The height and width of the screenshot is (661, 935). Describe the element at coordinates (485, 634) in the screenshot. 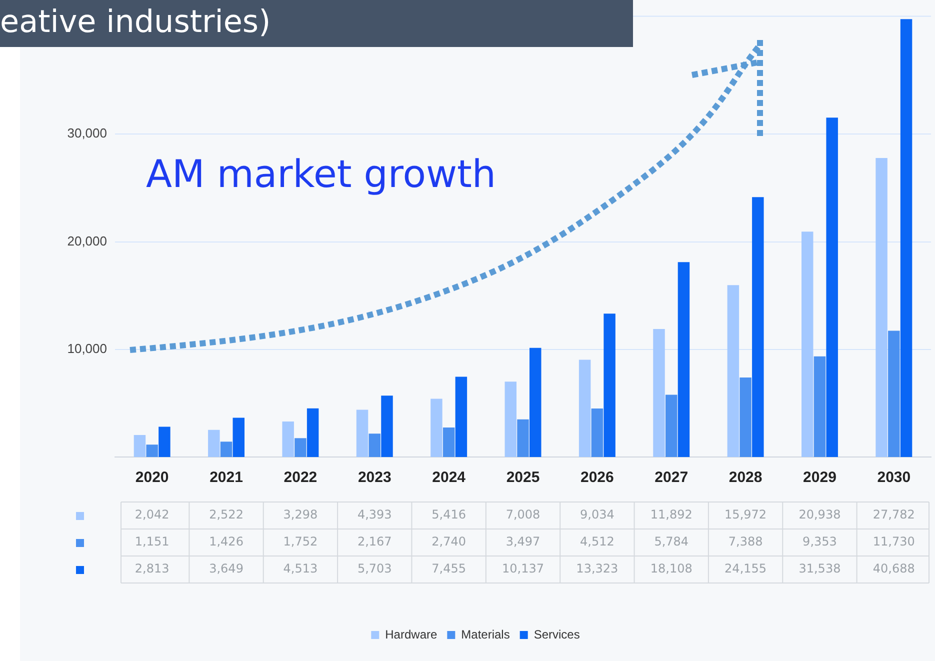

I see `legend-label: Materials` at that location.